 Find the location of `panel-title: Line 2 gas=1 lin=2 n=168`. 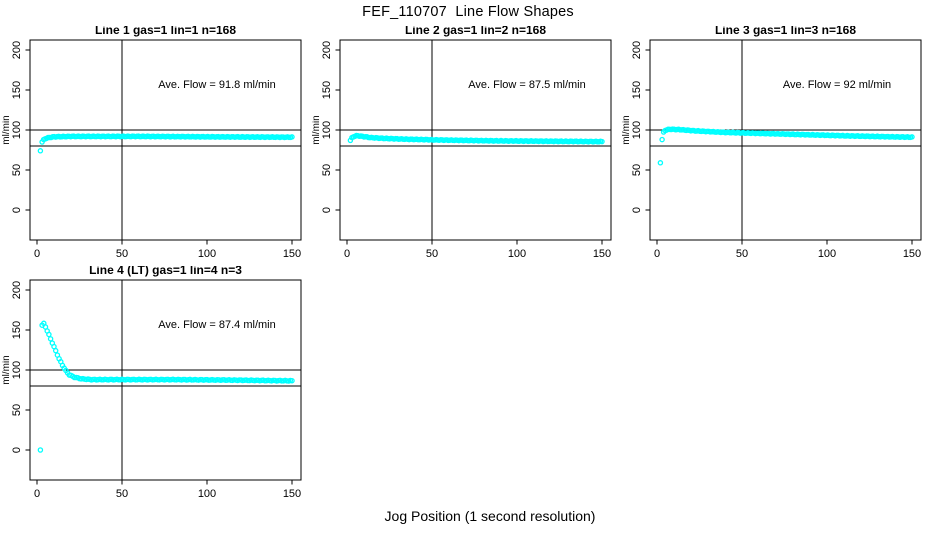

panel-title: Line 2 gas=1 lin=2 n=168 is located at coordinates (475, 31).